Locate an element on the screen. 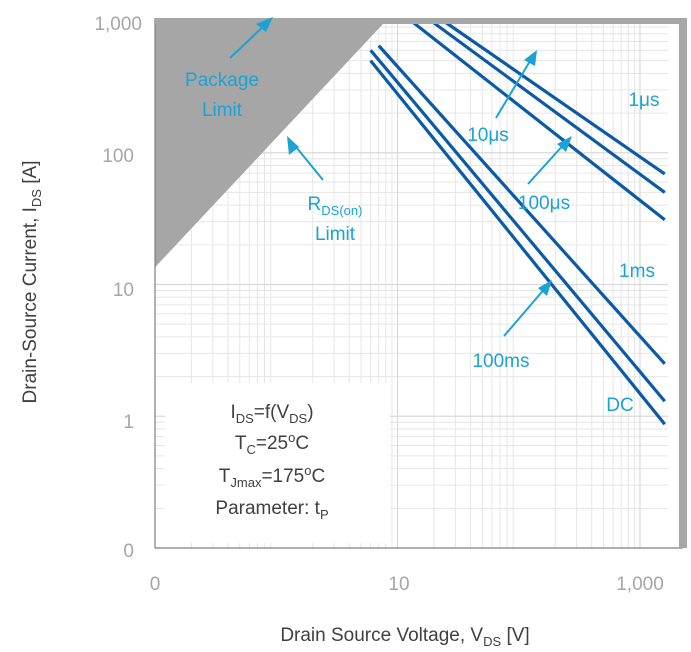  conditions-box is located at coordinates (277, 463).